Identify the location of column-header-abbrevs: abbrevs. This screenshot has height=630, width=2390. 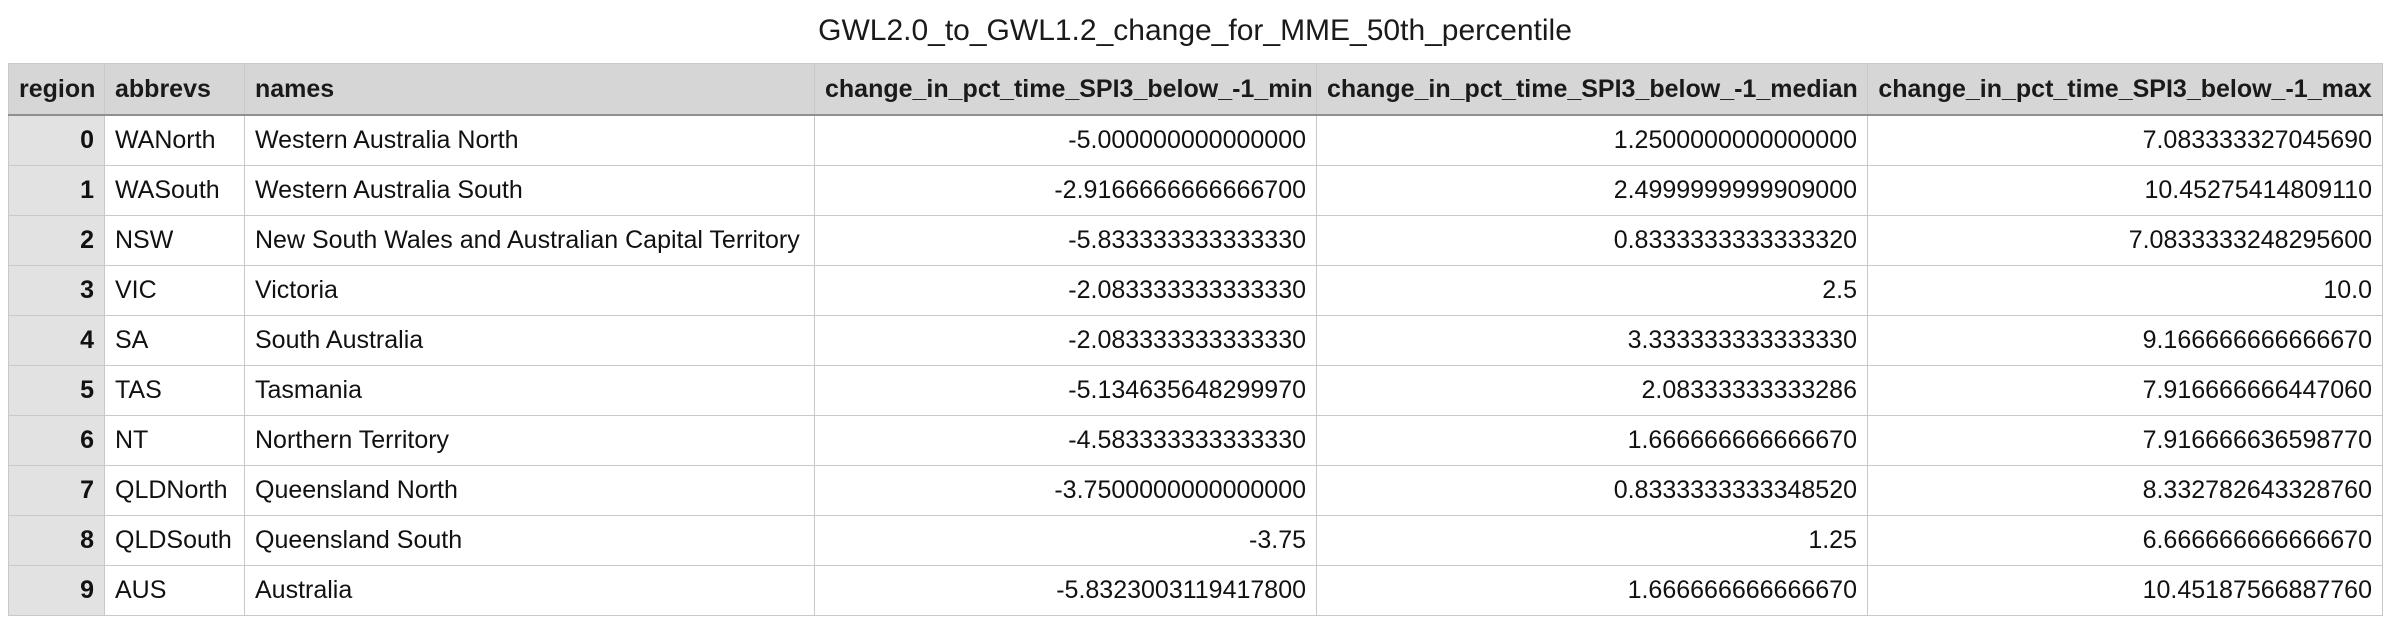
(174, 89).